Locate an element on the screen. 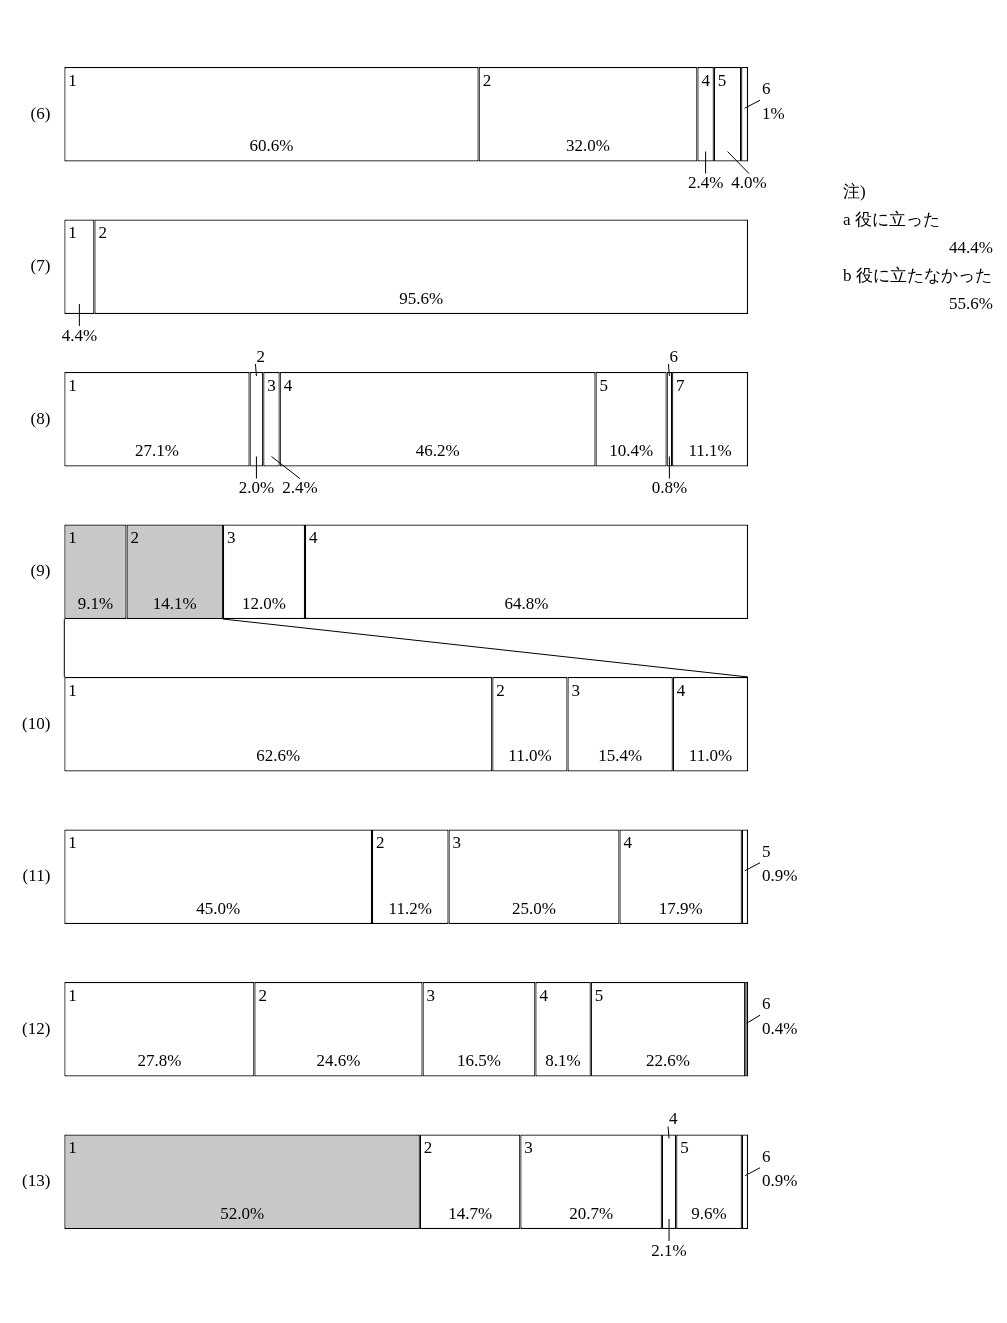 Image resolution: width=1007 pixels, height=1323 pixels. data-label: 27.1% is located at coordinates (157, 451).